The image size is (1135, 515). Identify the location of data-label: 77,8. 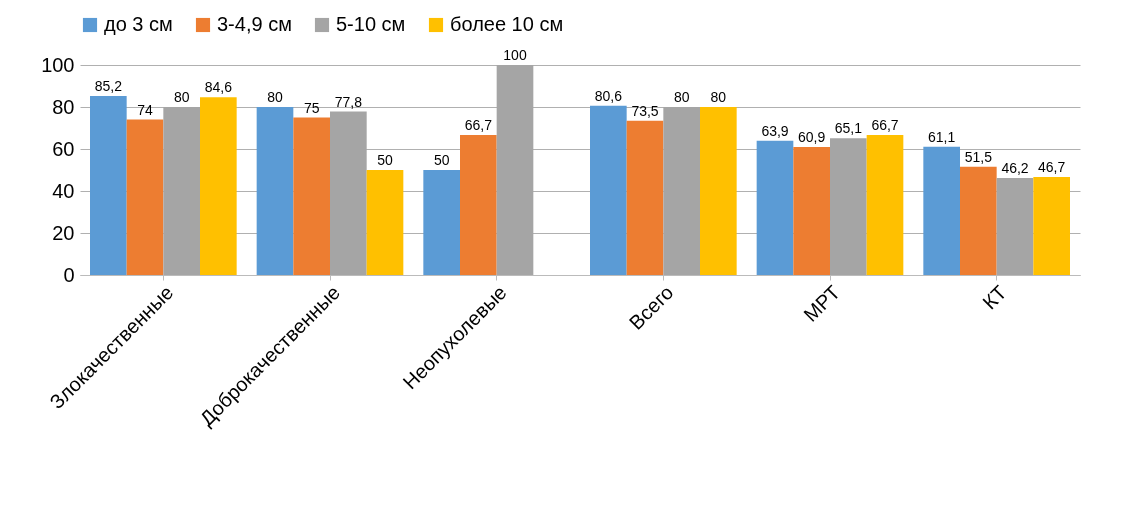
(348, 101).